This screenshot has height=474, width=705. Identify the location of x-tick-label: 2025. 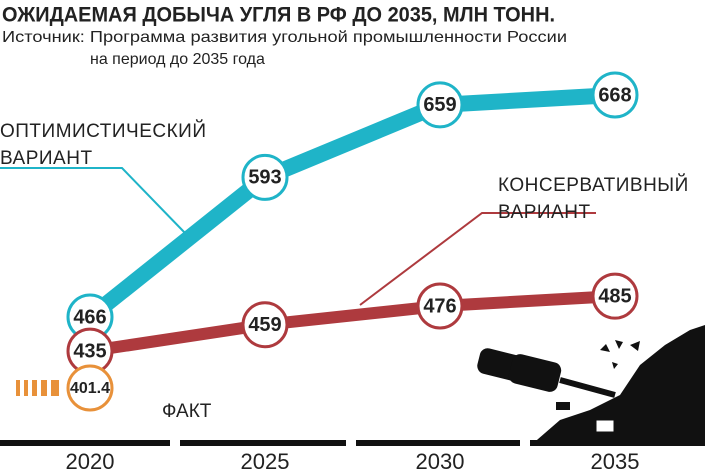
(265, 461).